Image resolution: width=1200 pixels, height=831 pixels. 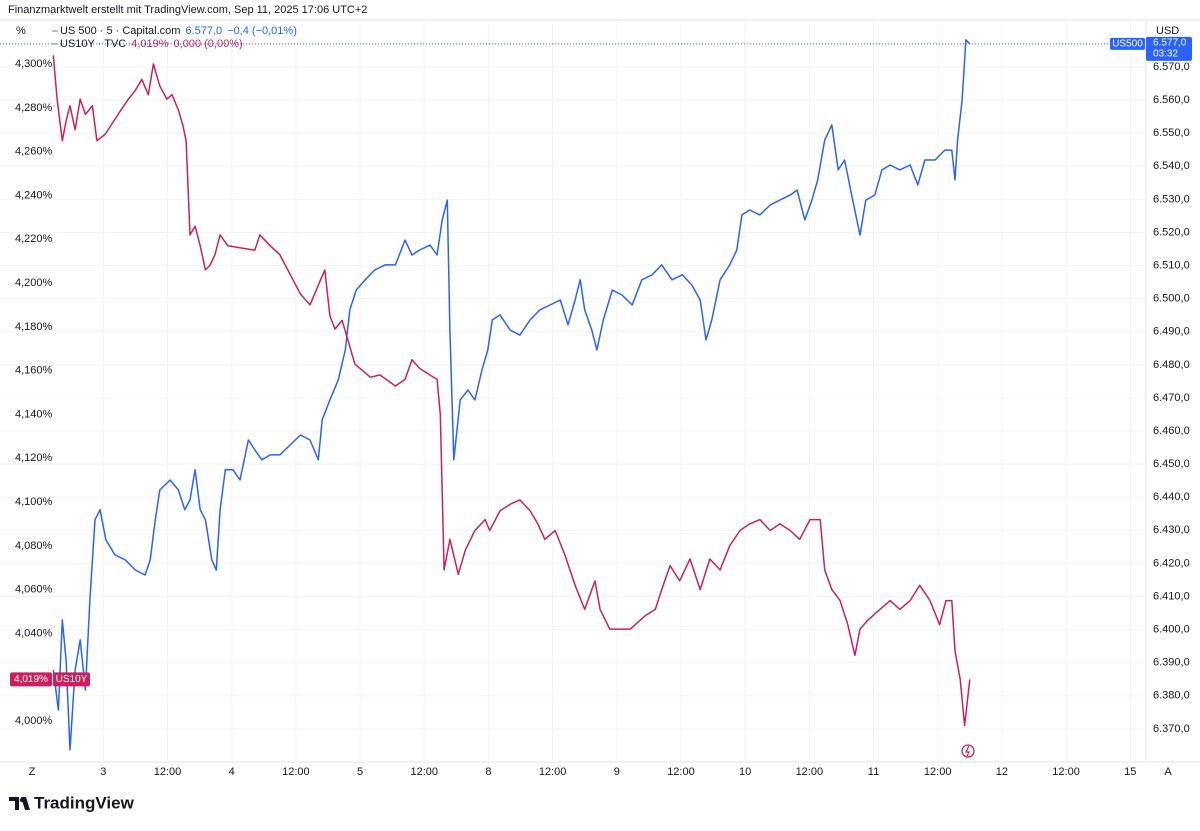 What do you see at coordinates (1165, 53) in the screenshot?
I see `countdown-label: 03:32` at bounding box center [1165, 53].